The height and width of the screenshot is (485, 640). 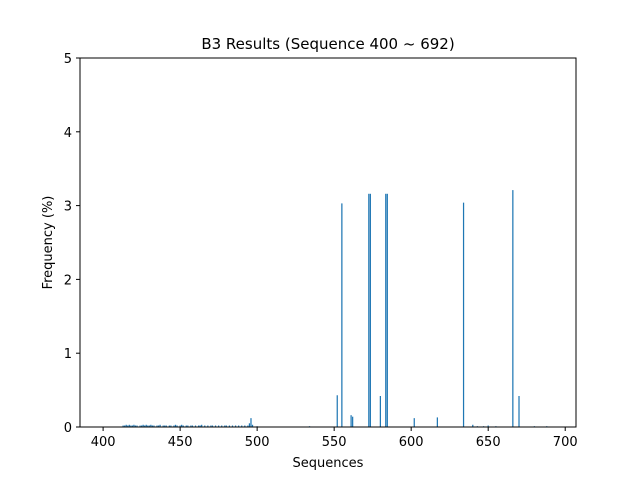 I want to click on y-tick-label: 2, so click(x=68, y=280).